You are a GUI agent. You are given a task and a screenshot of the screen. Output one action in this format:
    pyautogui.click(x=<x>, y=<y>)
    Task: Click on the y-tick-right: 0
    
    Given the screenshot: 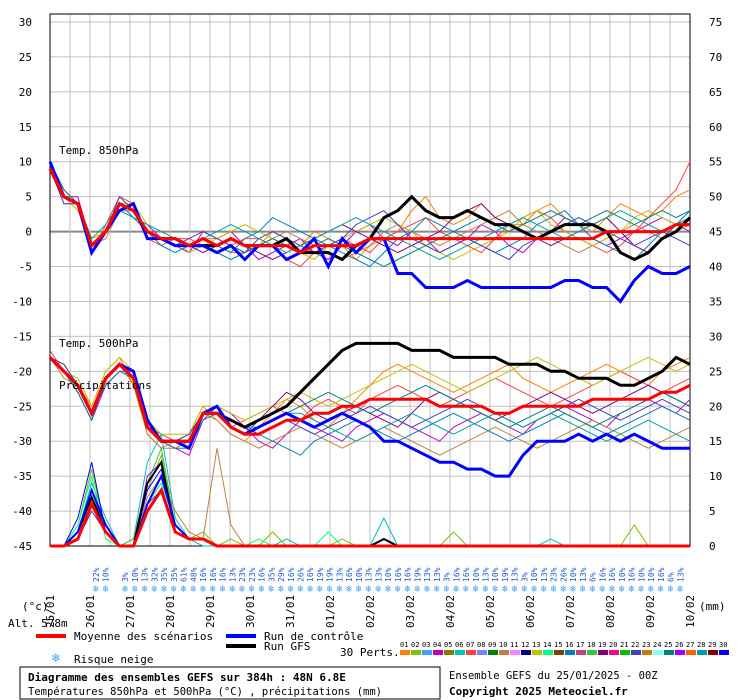 What is the action you would take?
    pyautogui.click(x=712, y=546)
    